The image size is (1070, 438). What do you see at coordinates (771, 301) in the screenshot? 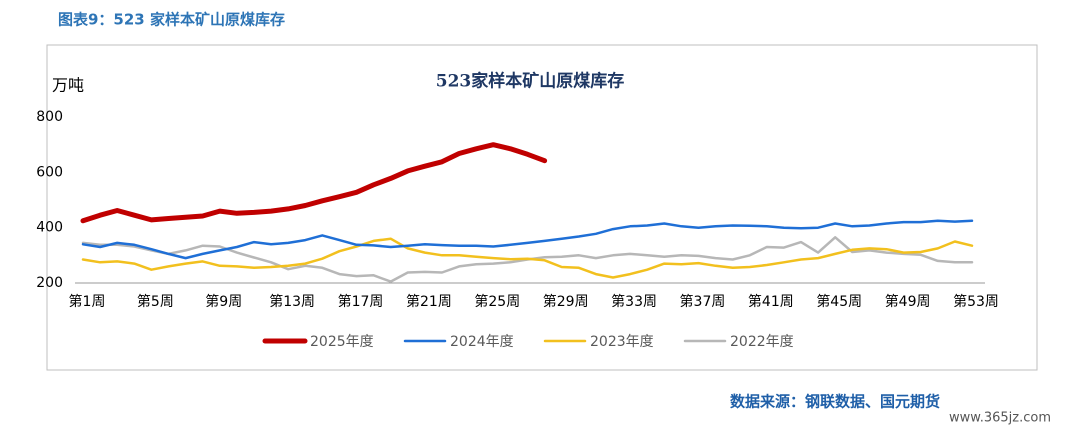
I see `x-tick-label: 第41周` at bounding box center [771, 301].